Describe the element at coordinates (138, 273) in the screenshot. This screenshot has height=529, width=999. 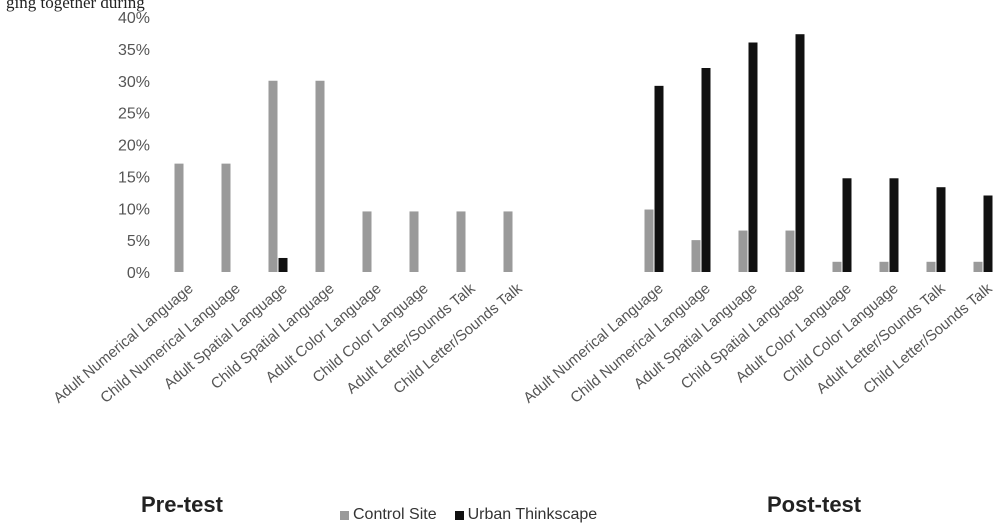
I see `y-tick-label: 0%` at that location.